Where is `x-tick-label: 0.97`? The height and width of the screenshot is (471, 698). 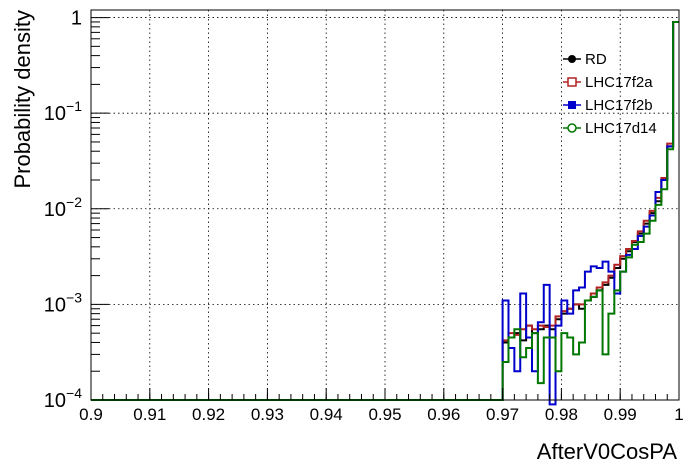 x-tick-label: 0.97 is located at coordinates (502, 414).